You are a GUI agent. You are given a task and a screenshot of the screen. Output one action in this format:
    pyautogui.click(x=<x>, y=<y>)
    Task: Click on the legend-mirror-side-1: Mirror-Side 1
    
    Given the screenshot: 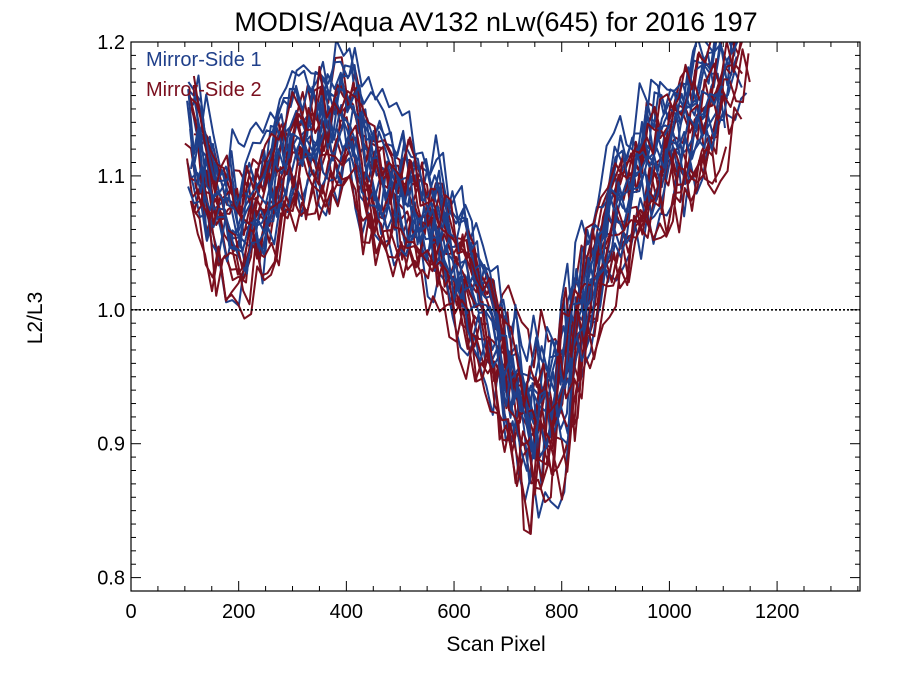 What is the action you would take?
    pyautogui.click(x=204, y=60)
    